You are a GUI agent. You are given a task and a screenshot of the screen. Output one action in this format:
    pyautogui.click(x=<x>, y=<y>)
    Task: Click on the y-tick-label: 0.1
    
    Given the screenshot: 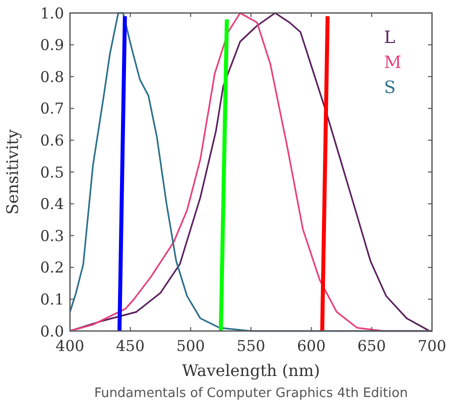 What is the action you would take?
    pyautogui.click(x=52, y=299)
    